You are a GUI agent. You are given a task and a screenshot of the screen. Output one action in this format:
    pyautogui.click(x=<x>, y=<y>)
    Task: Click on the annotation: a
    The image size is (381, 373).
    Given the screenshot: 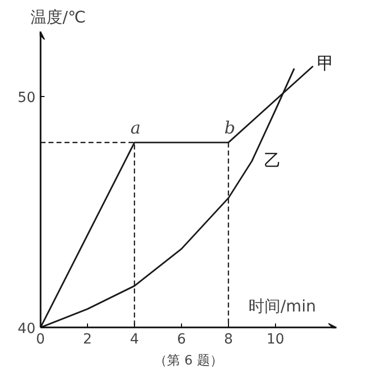 What is the action you would take?
    pyautogui.click(x=135, y=128)
    